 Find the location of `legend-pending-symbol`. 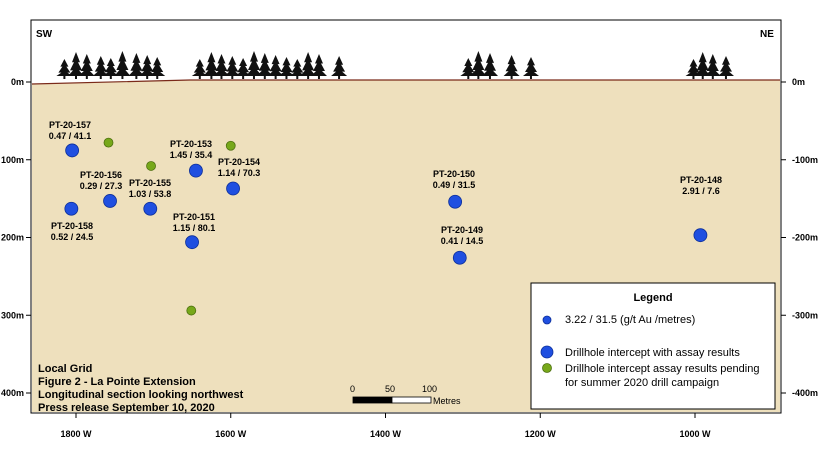

legend-pending-symbol is located at coordinates (547, 368).